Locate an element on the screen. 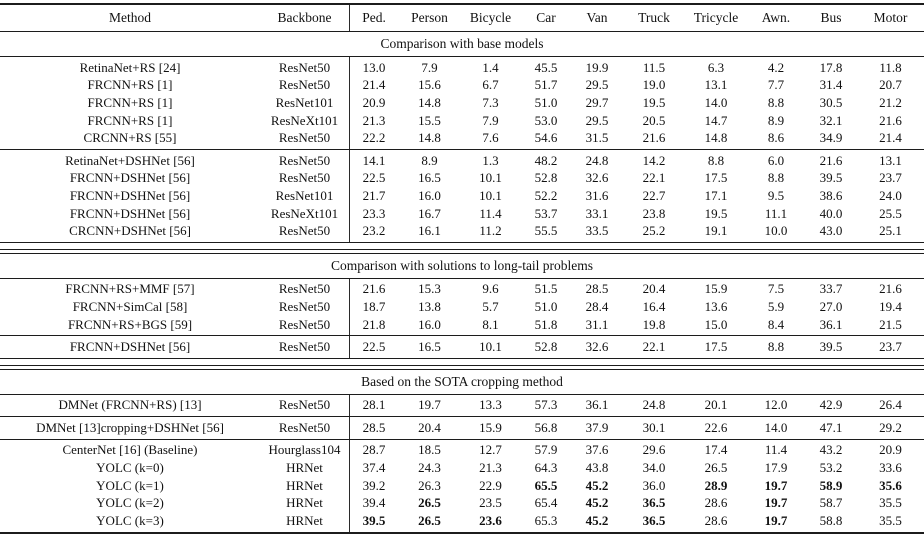 This screenshot has height=542, width=924. value-cell: 38.6 is located at coordinates (831, 195).